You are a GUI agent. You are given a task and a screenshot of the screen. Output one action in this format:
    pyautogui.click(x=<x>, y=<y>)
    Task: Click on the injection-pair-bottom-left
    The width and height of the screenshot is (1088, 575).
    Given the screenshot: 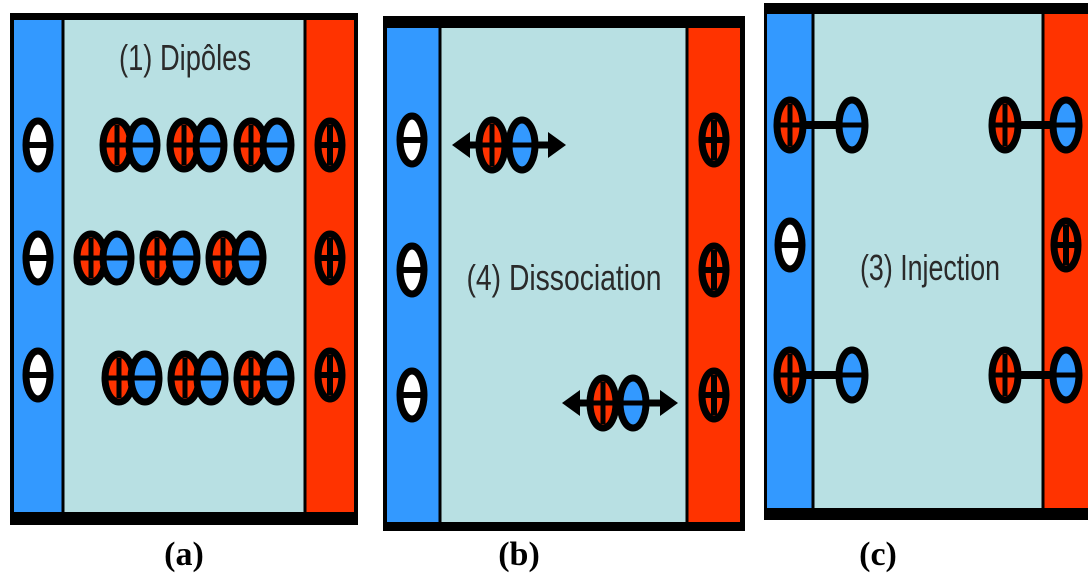 What is the action you would take?
    pyautogui.click(x=821, y=375)
    